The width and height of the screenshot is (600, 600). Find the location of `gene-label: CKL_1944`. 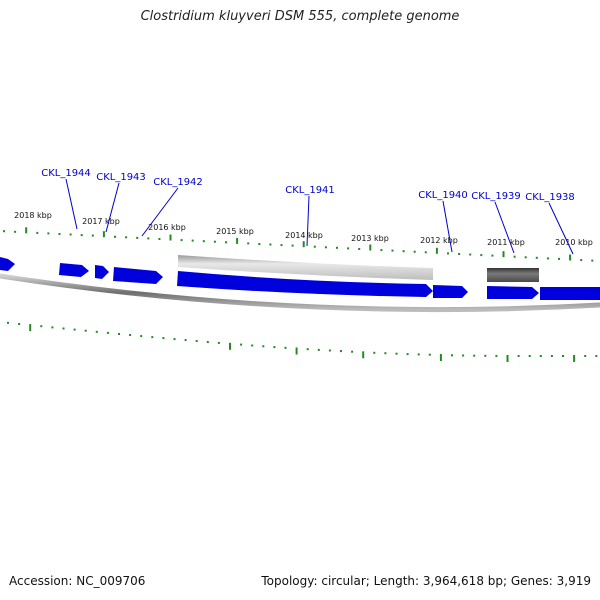

gene-label: CKL_1944 is located at coordinates (66, 173).